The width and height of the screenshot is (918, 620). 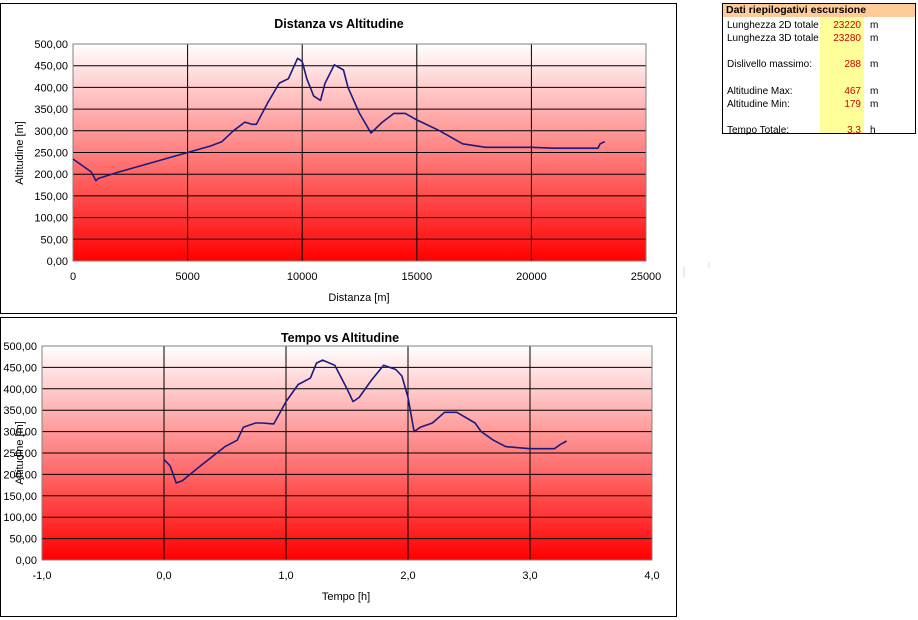 I want to click on summary-row: Tempo Totale: 3,3 h, so click(x=819, y=130).